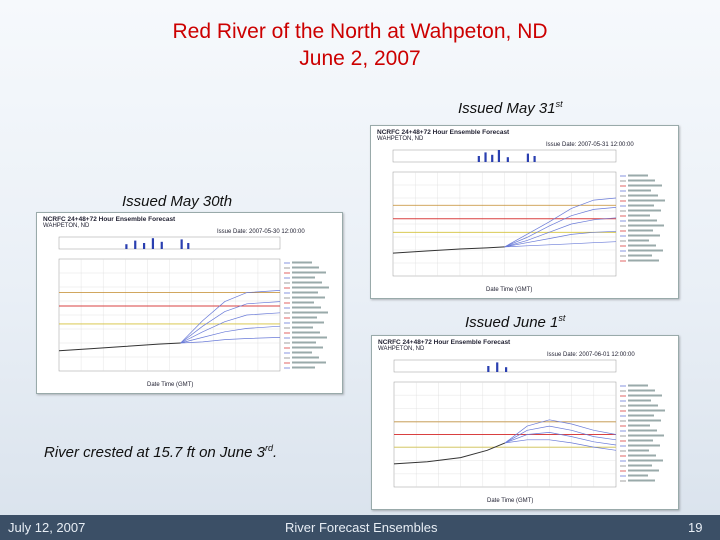 The height and width of the screenshot is (540, 720). I want to click on precip-panel, so click(504, 156).